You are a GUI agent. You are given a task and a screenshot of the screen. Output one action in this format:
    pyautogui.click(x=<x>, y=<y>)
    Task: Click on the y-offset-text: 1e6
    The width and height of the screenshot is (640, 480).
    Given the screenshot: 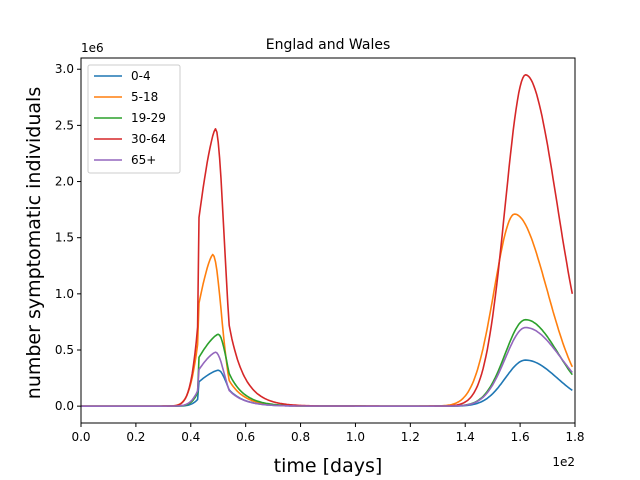 What is the action you would take?
    pyautogui.click(x=92, y=48)
    